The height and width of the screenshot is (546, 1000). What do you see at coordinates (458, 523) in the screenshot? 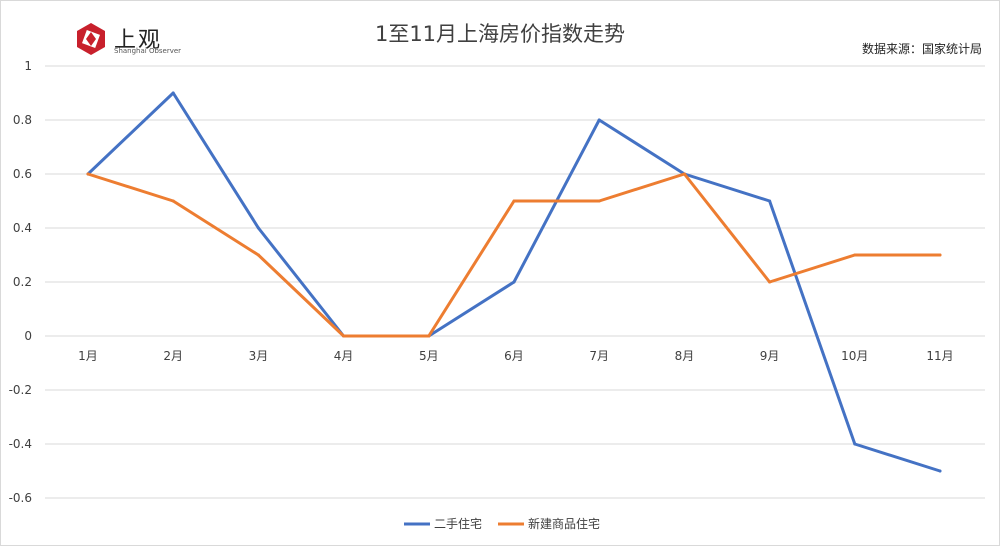
I see `legend-label-1: 二手住宅` at bounding box center [458, 523].